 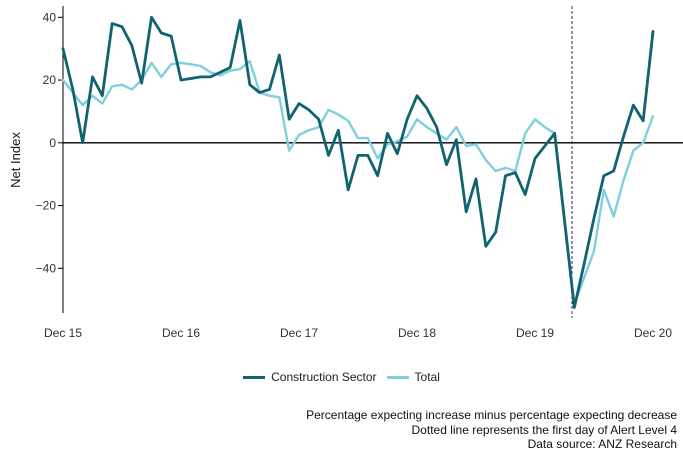 What do you see at coordinates (299, 333) in the screenshot?
I see `x-tick-label: Dec 17` at bounding box center [299, 333].